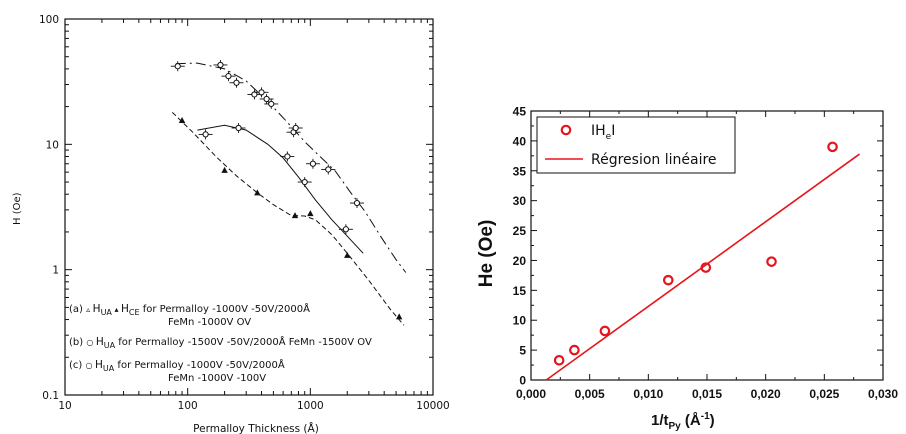  I want to click on left-y-axis-label: H (Oe), so click(17, 208).